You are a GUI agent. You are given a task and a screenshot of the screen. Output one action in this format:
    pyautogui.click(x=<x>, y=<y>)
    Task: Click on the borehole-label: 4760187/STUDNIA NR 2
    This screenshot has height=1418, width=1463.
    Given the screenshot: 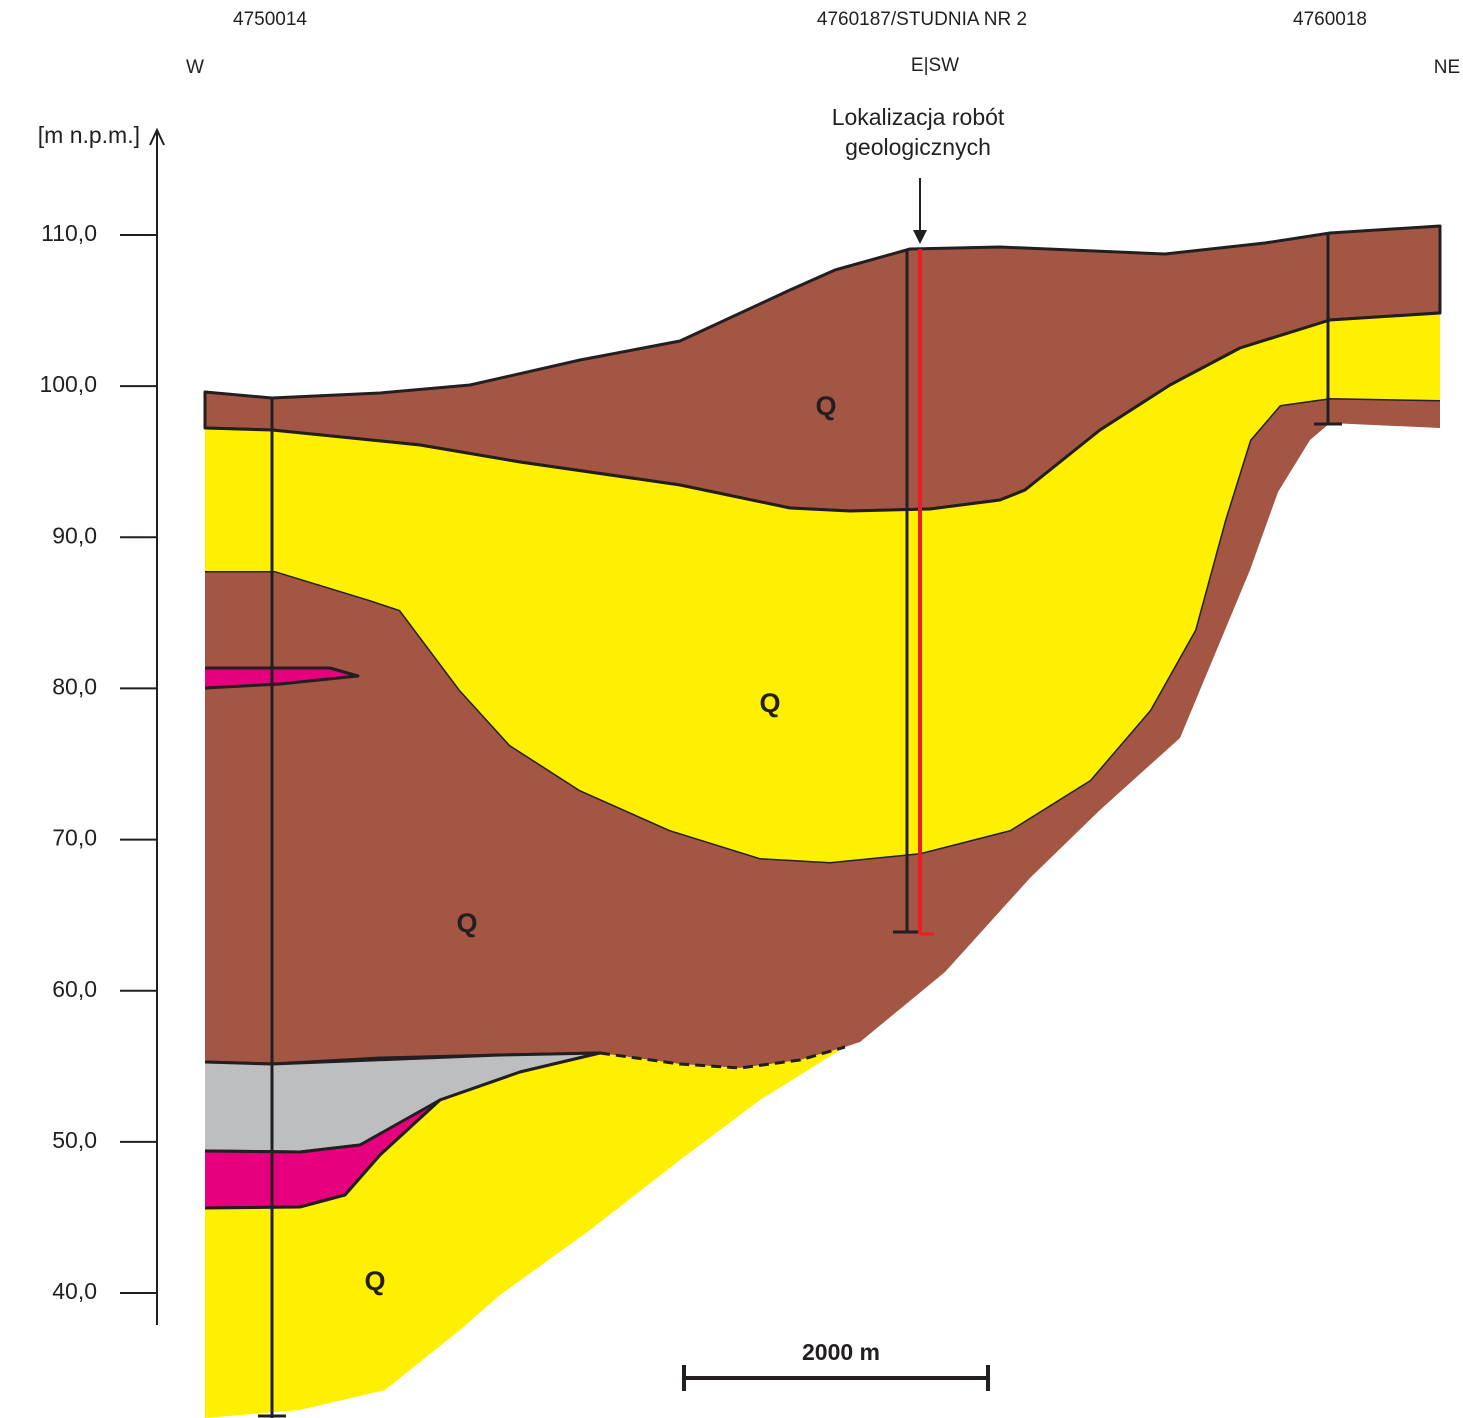 What is the action you would take?
    pyautogui.click(x=922, y=19)
    